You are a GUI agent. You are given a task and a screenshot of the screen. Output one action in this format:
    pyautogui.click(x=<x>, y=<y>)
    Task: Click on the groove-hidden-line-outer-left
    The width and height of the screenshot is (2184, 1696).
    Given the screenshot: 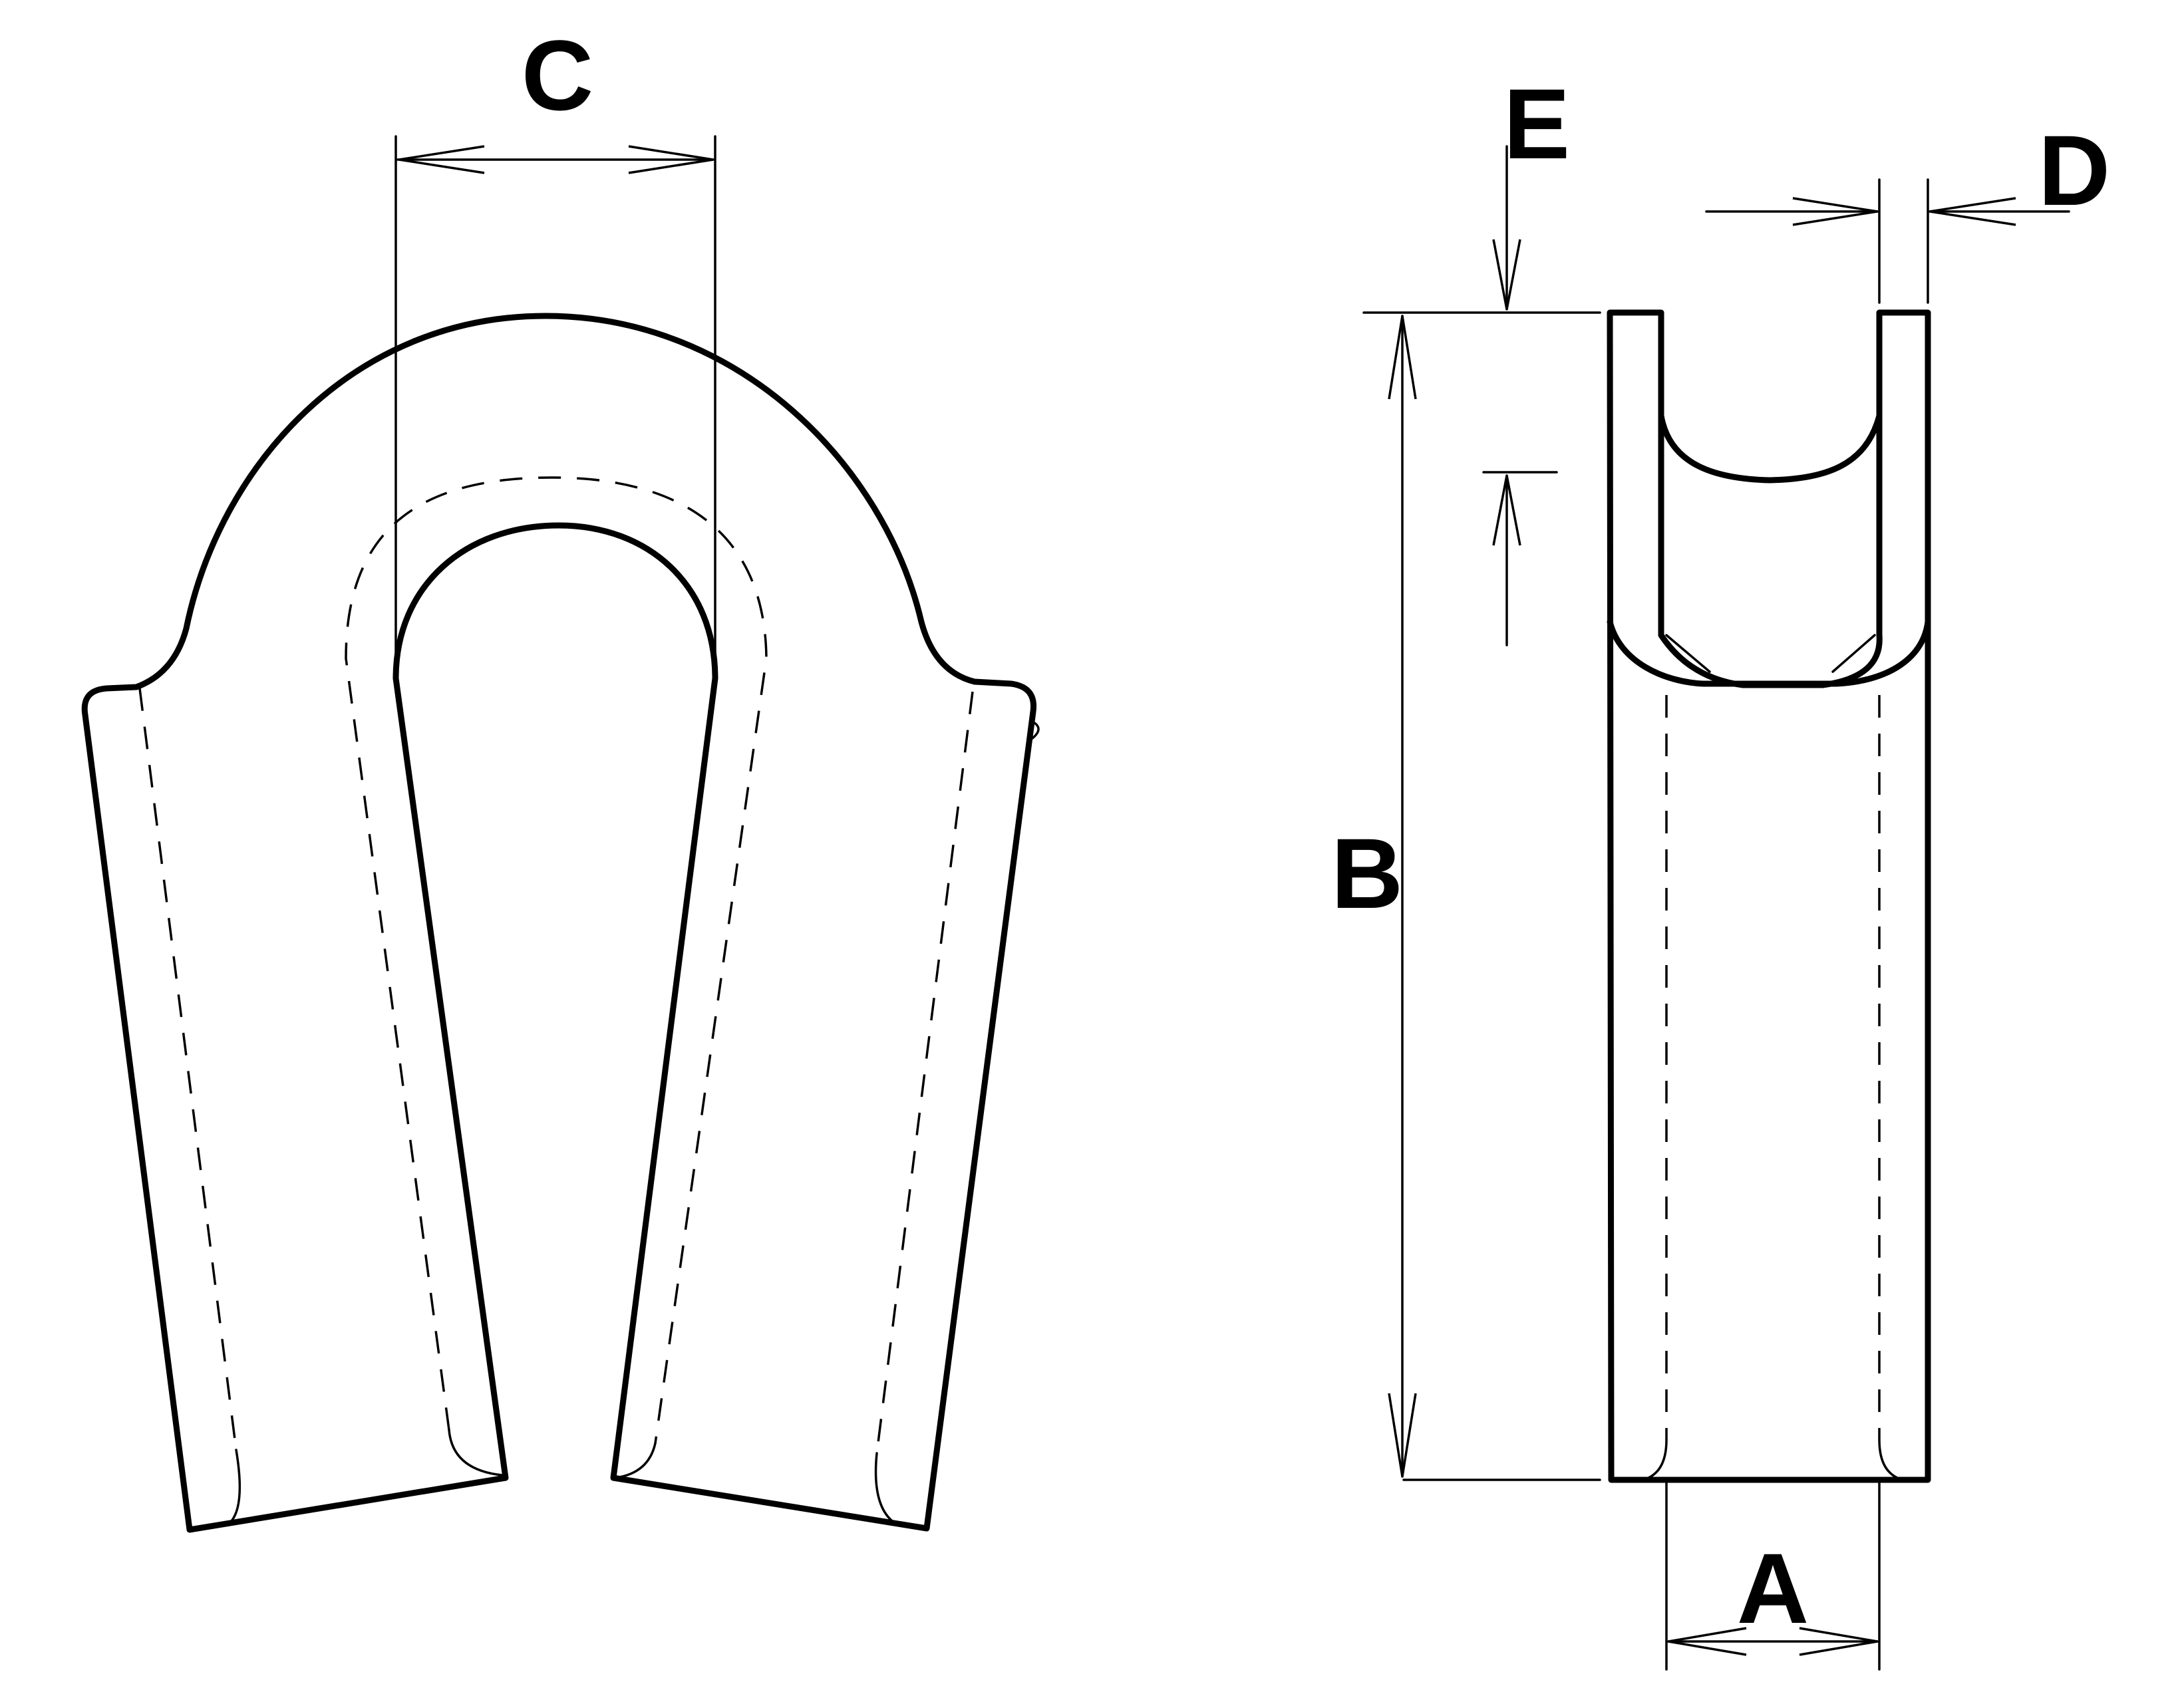 What is the action you would take?
    pyautogui.click(x=187, y=1069)
    